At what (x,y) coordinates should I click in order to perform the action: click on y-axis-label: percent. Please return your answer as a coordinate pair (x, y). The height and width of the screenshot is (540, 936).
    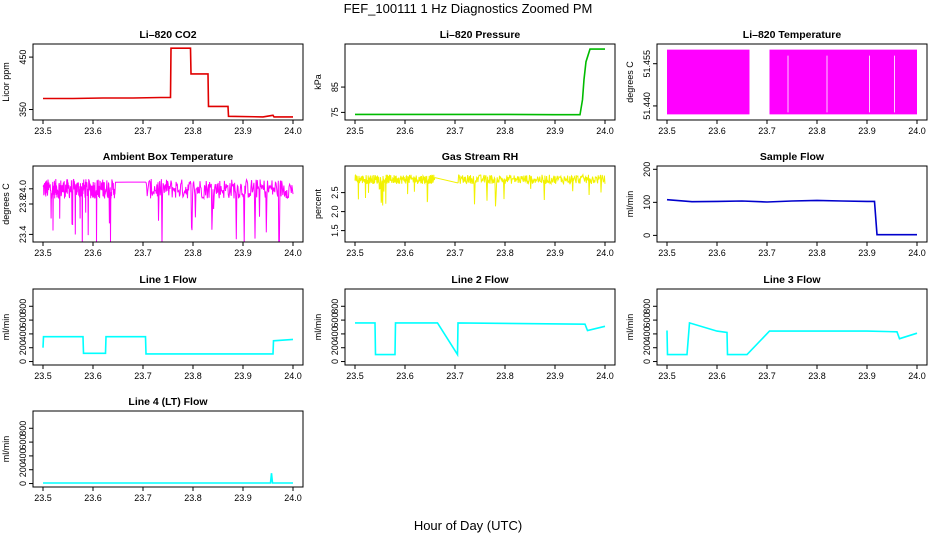
    Looking at the image, I should click on (318, 203).